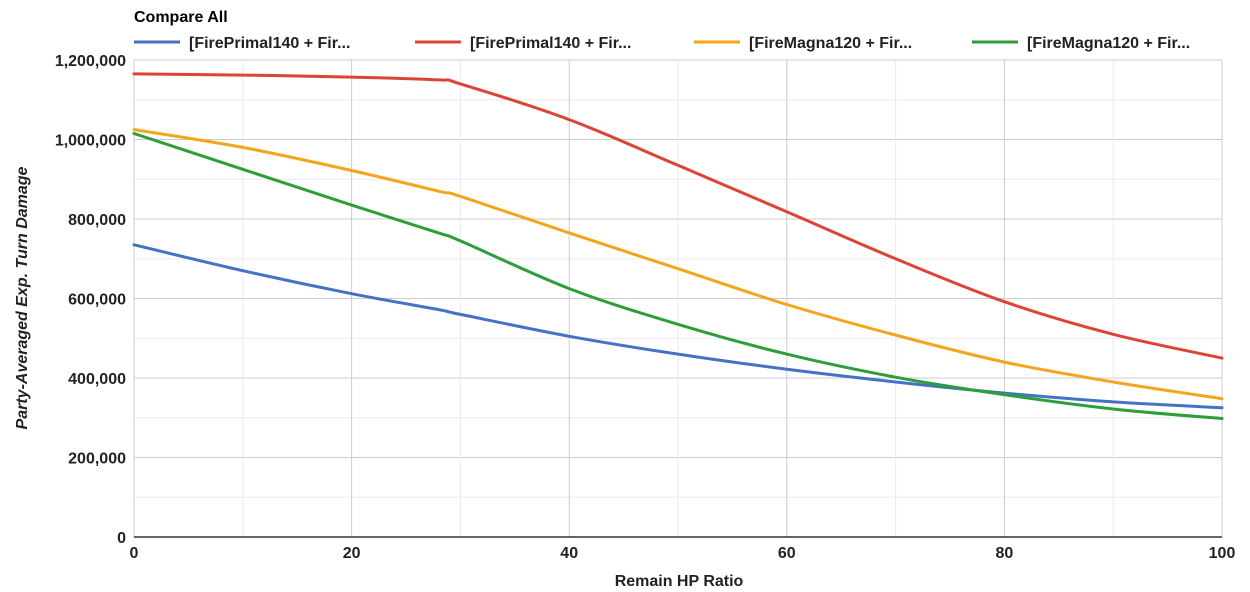 This screenshot has height=592, width=1250. What do you see at coordinates (787, 553) in the screenshot?
I see `x-tick-label: 60` at bounding box center [787, 553].